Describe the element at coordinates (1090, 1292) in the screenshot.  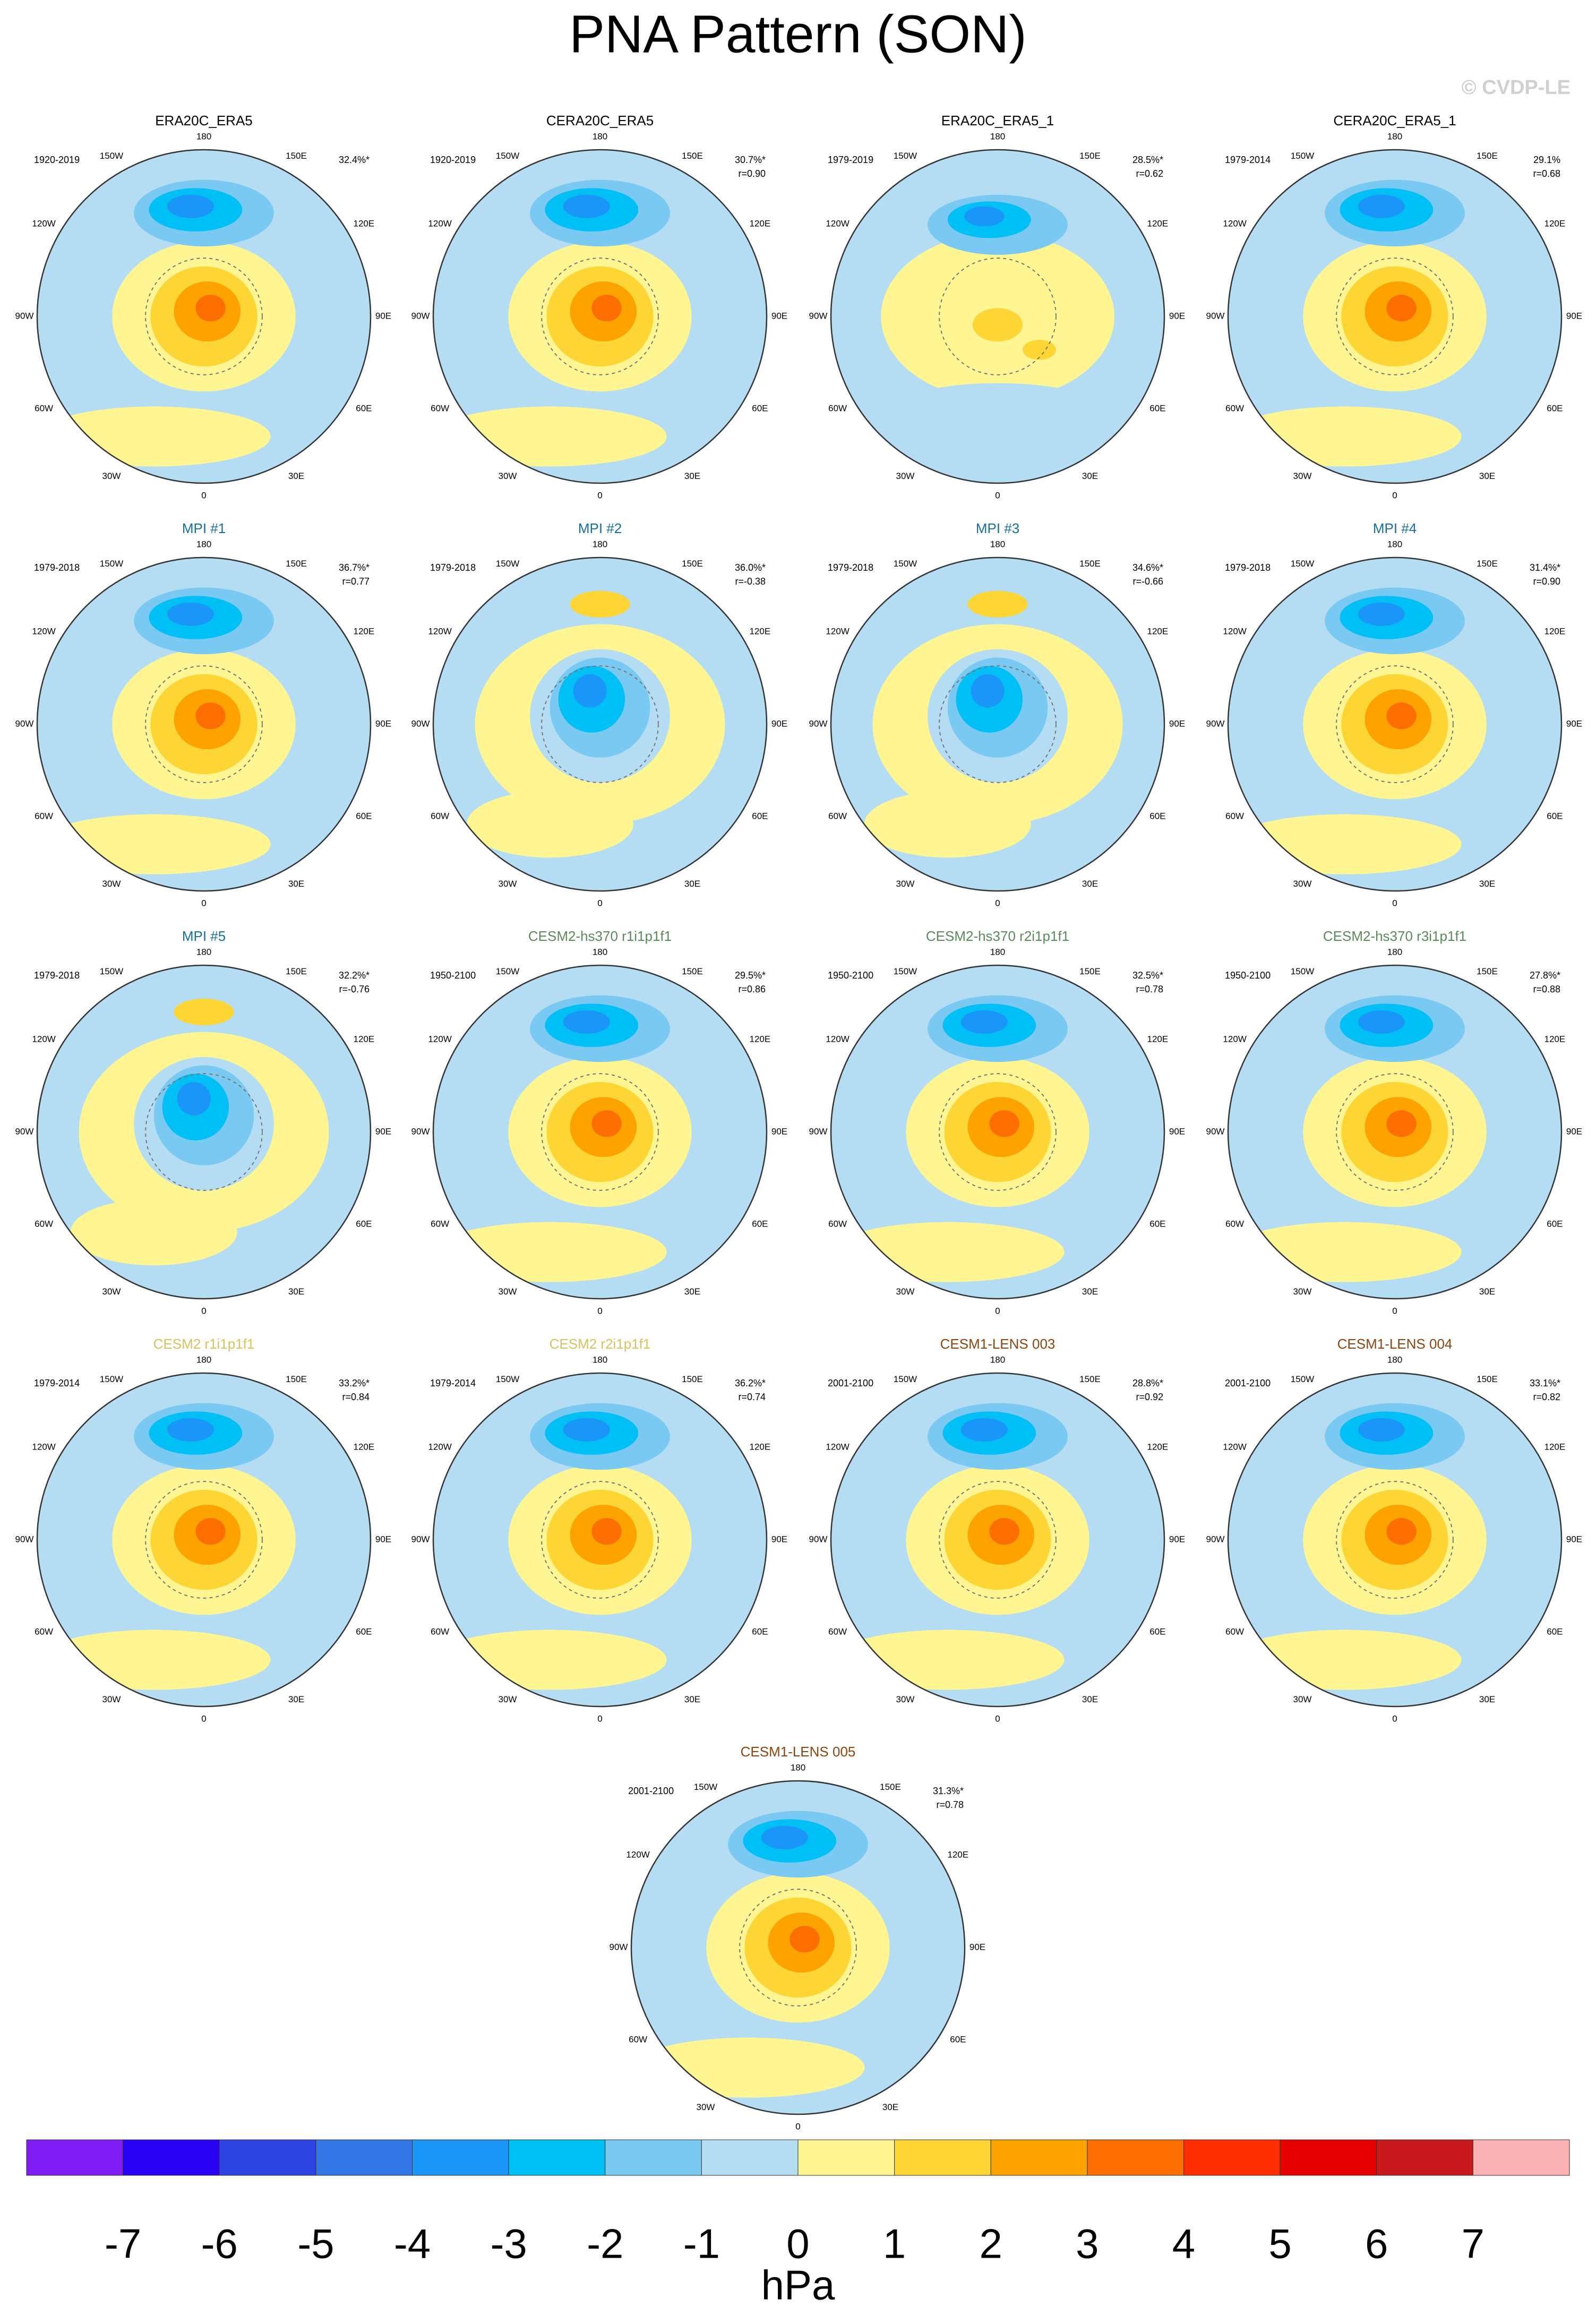
I see `longitude-label: 30E` at that location.